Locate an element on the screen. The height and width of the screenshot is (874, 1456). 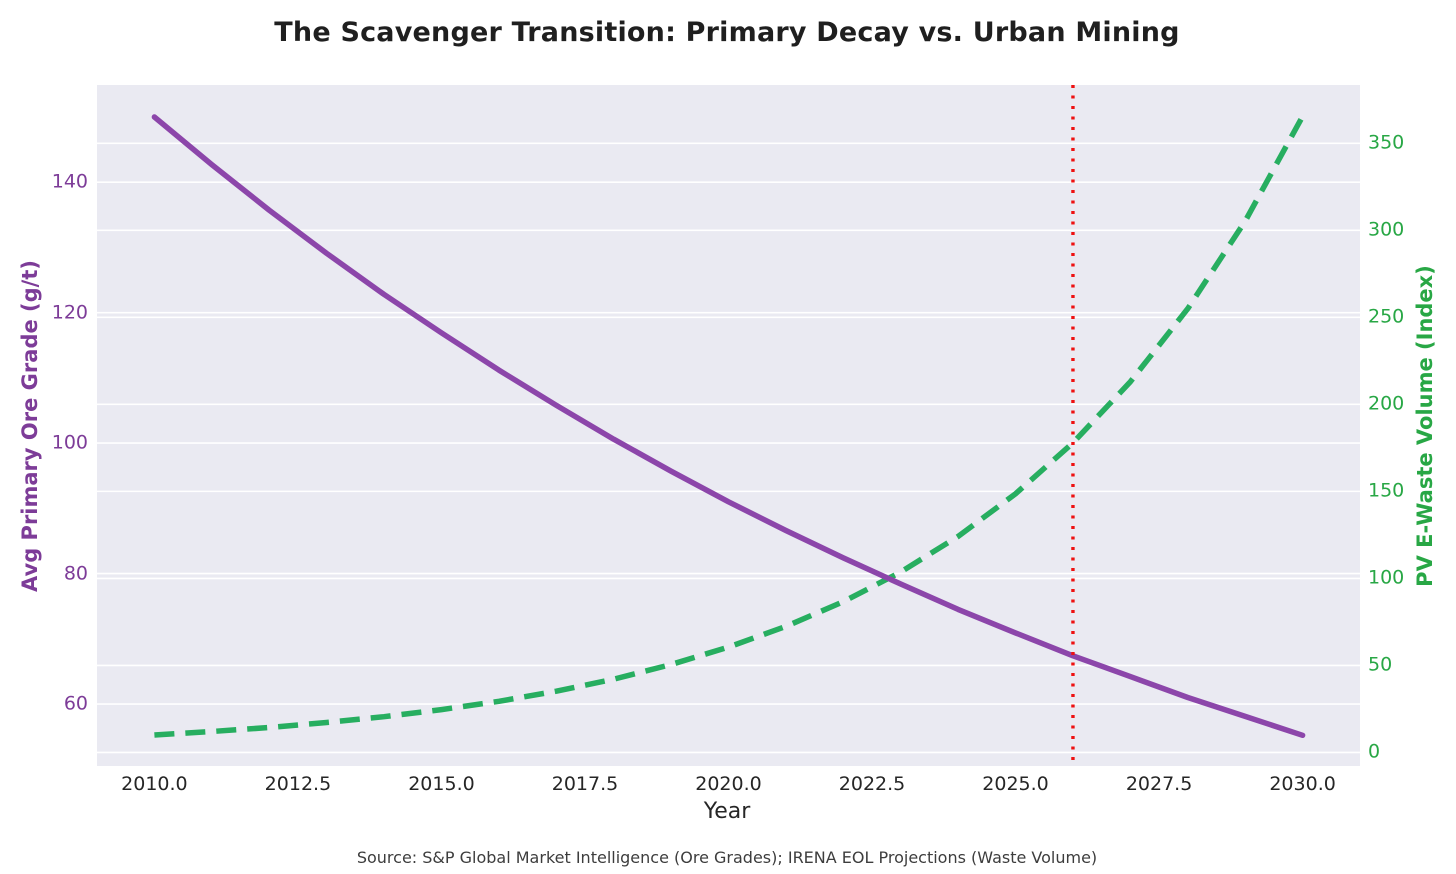
right-axis-label: PV E-Waste Volume (Index) is located at coordinates (1425, 426).